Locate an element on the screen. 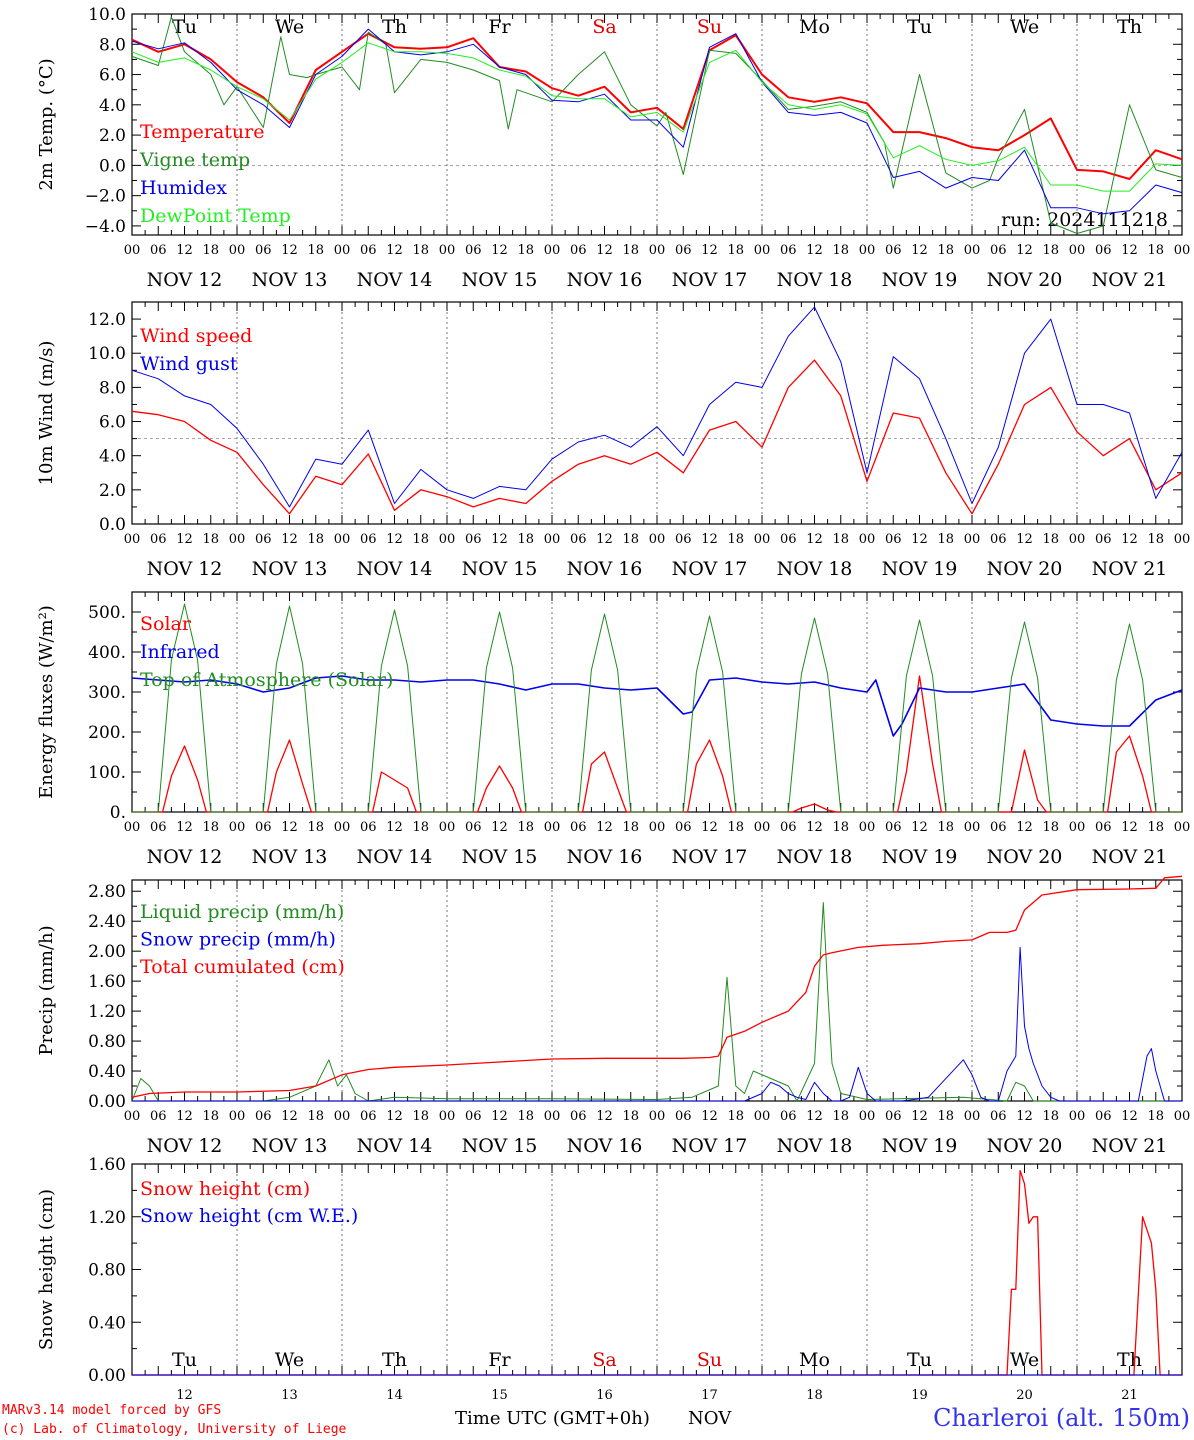 The height and width of the screenshot is (1440, 1194). x-day-label: NOV 21 is located at coordinates (1130, 569).